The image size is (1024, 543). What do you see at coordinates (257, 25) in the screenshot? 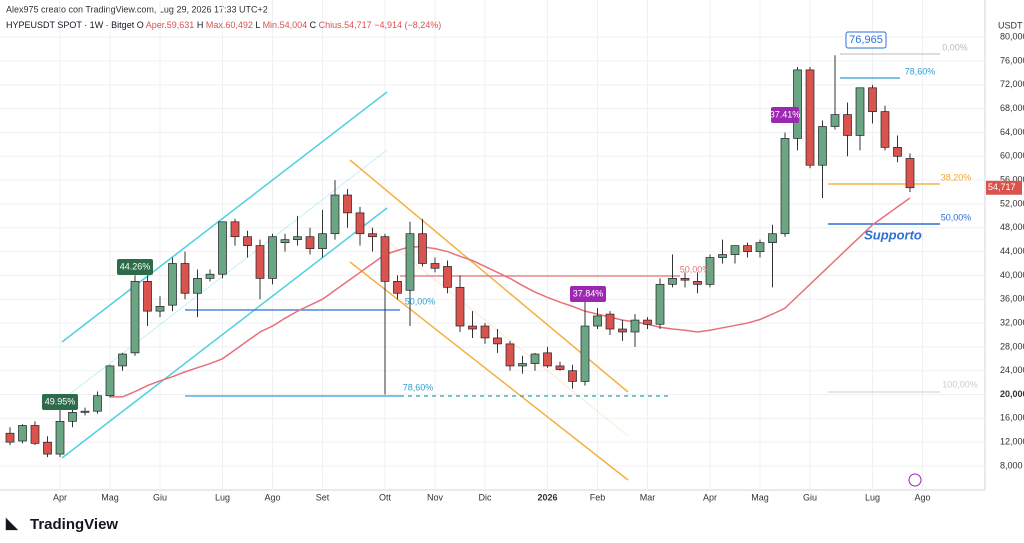
I see `header-part: L` at bounding box center [257, 25].